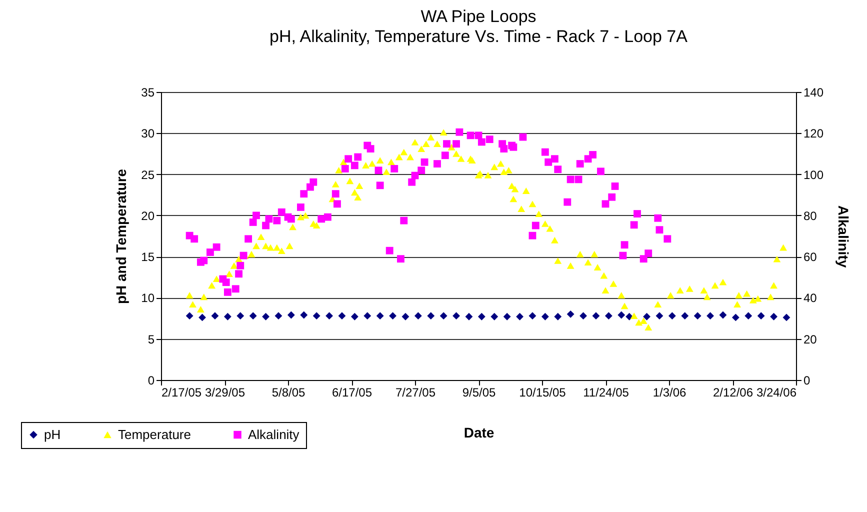 The width and height of the screenshot is (867, 512). Describe the element at coordinates (669, 393) in the screenshot. I see `x-tick-label: 1/3/06` at that location.